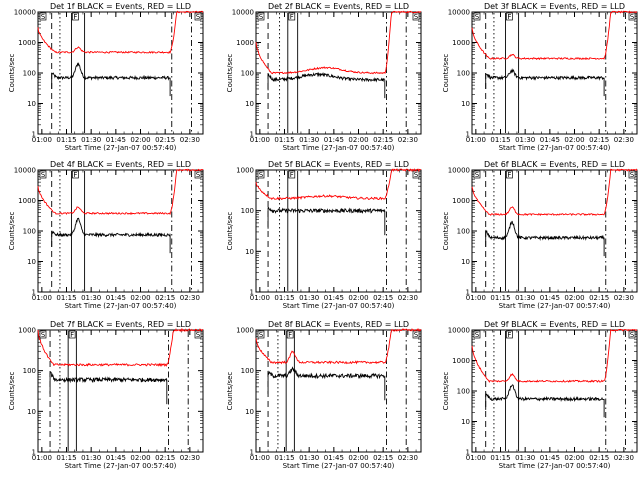 The image size is (640, 480). I want to click on panel-title: Det 5f BLACK = Events, RED = LLD, so click(338, 164).